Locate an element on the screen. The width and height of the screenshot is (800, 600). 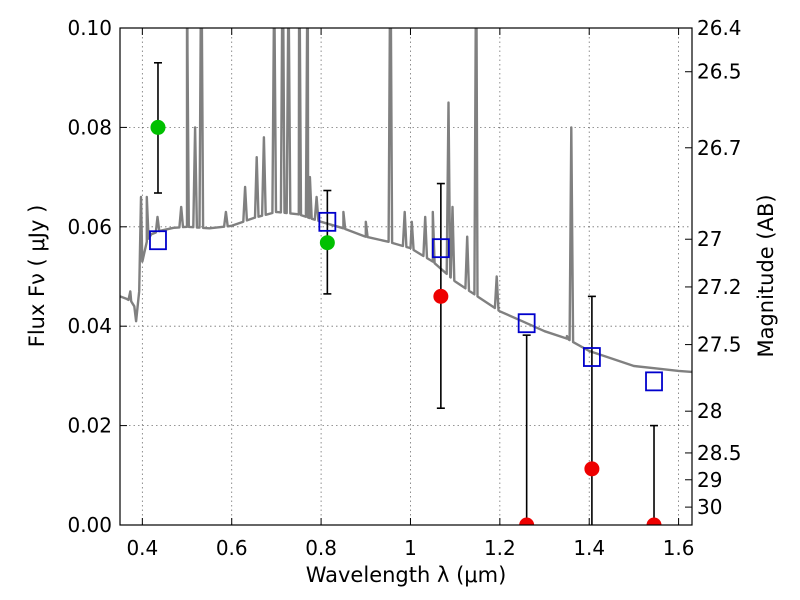
mag-tick-label: 28.5 is located at coordinates (719, 453).